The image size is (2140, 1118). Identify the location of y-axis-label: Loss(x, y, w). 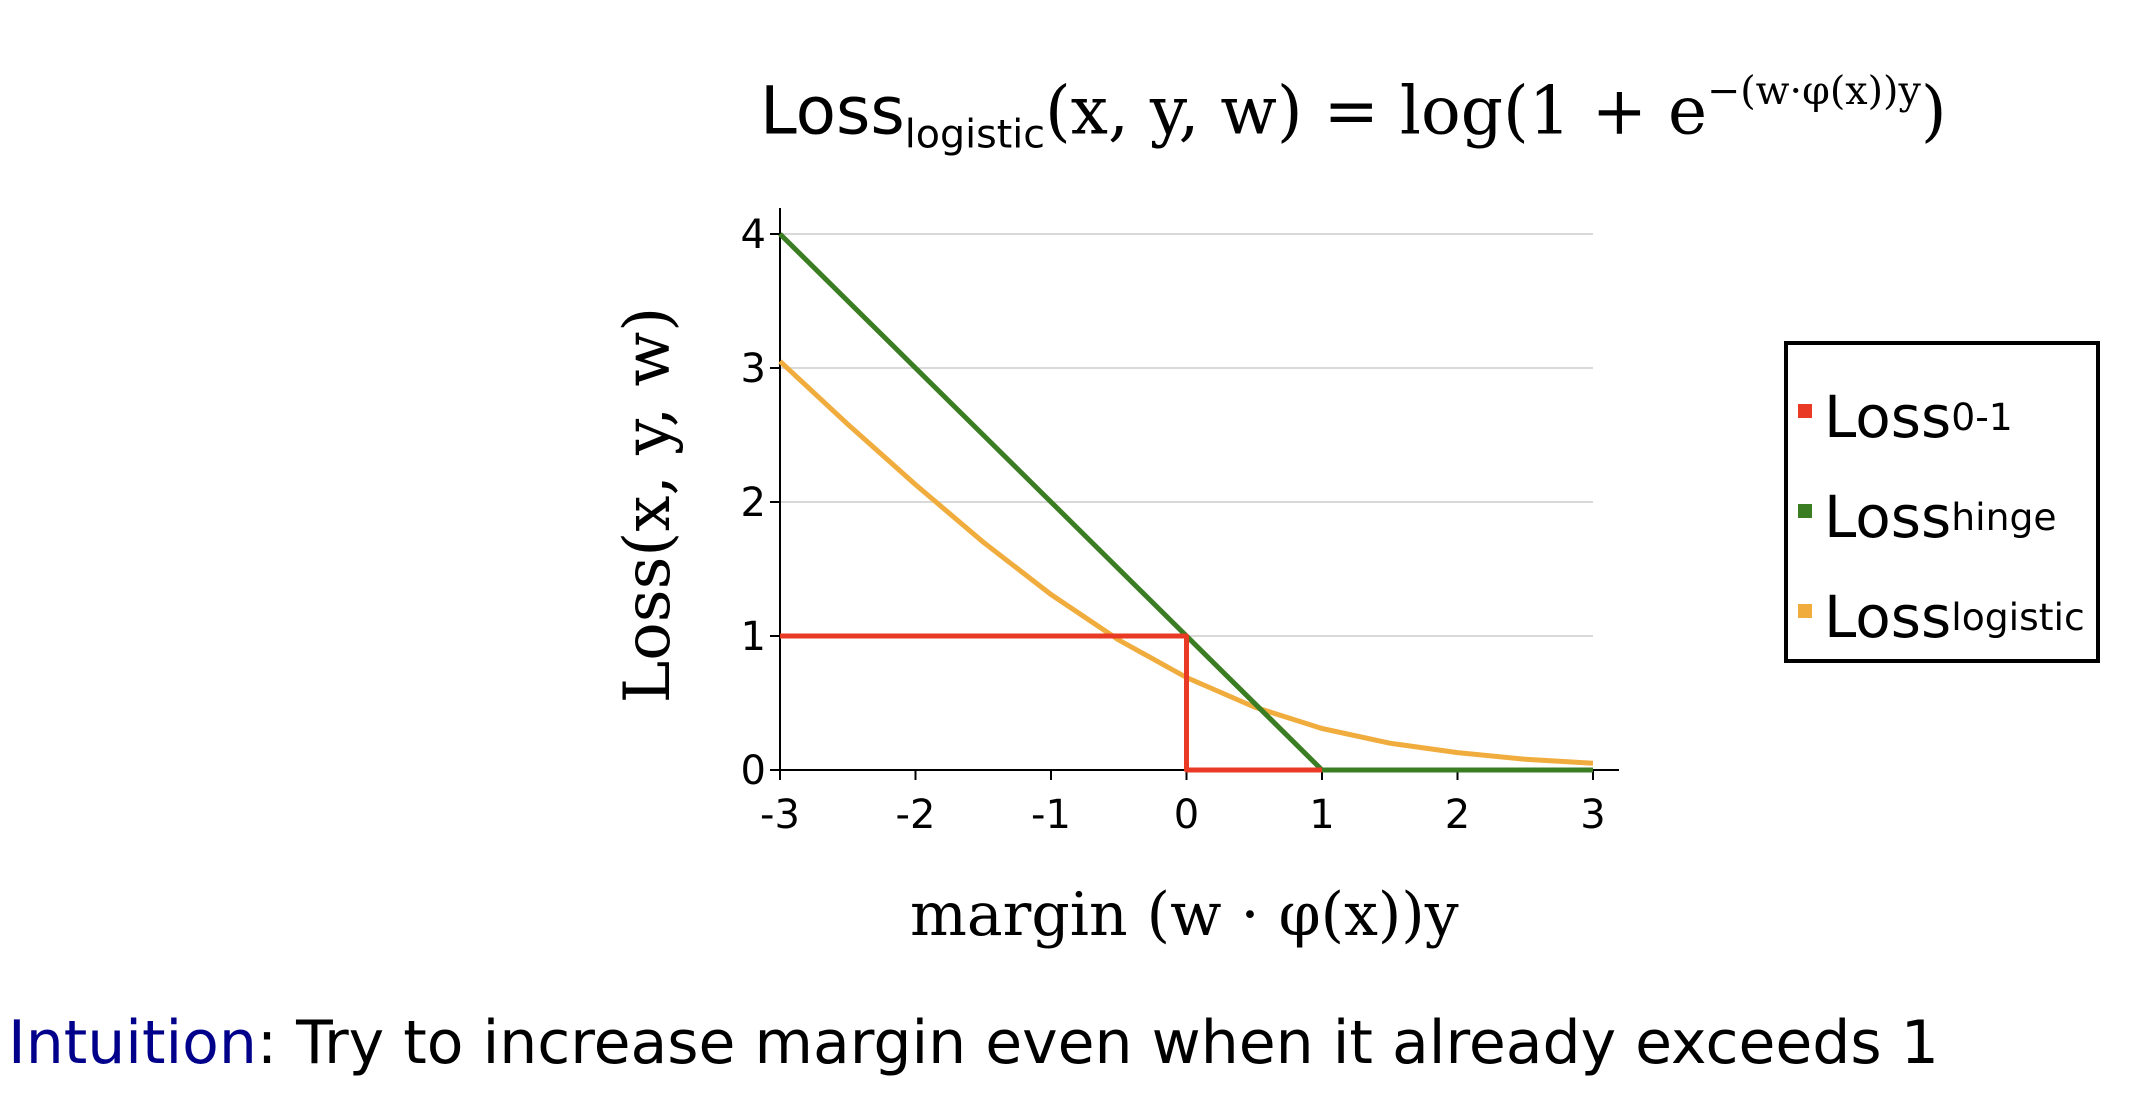
(648, 505).